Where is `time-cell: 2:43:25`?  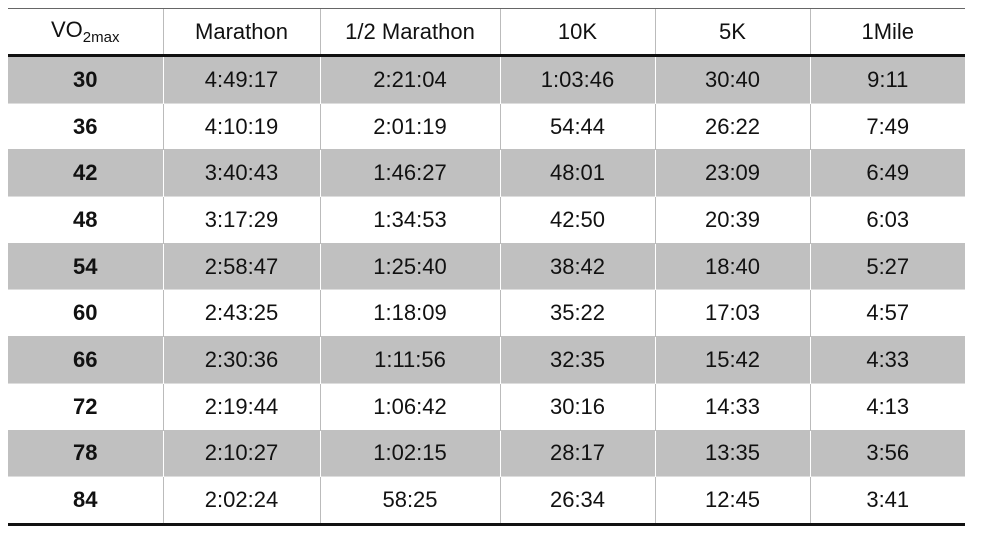
time-cell: 2:43:25 is located at coordinates (241, 313).